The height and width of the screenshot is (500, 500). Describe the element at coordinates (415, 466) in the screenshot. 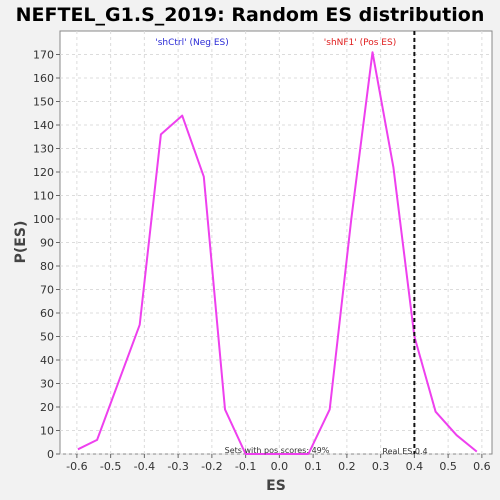

I see `x-tick-label: 0.4` at that location.